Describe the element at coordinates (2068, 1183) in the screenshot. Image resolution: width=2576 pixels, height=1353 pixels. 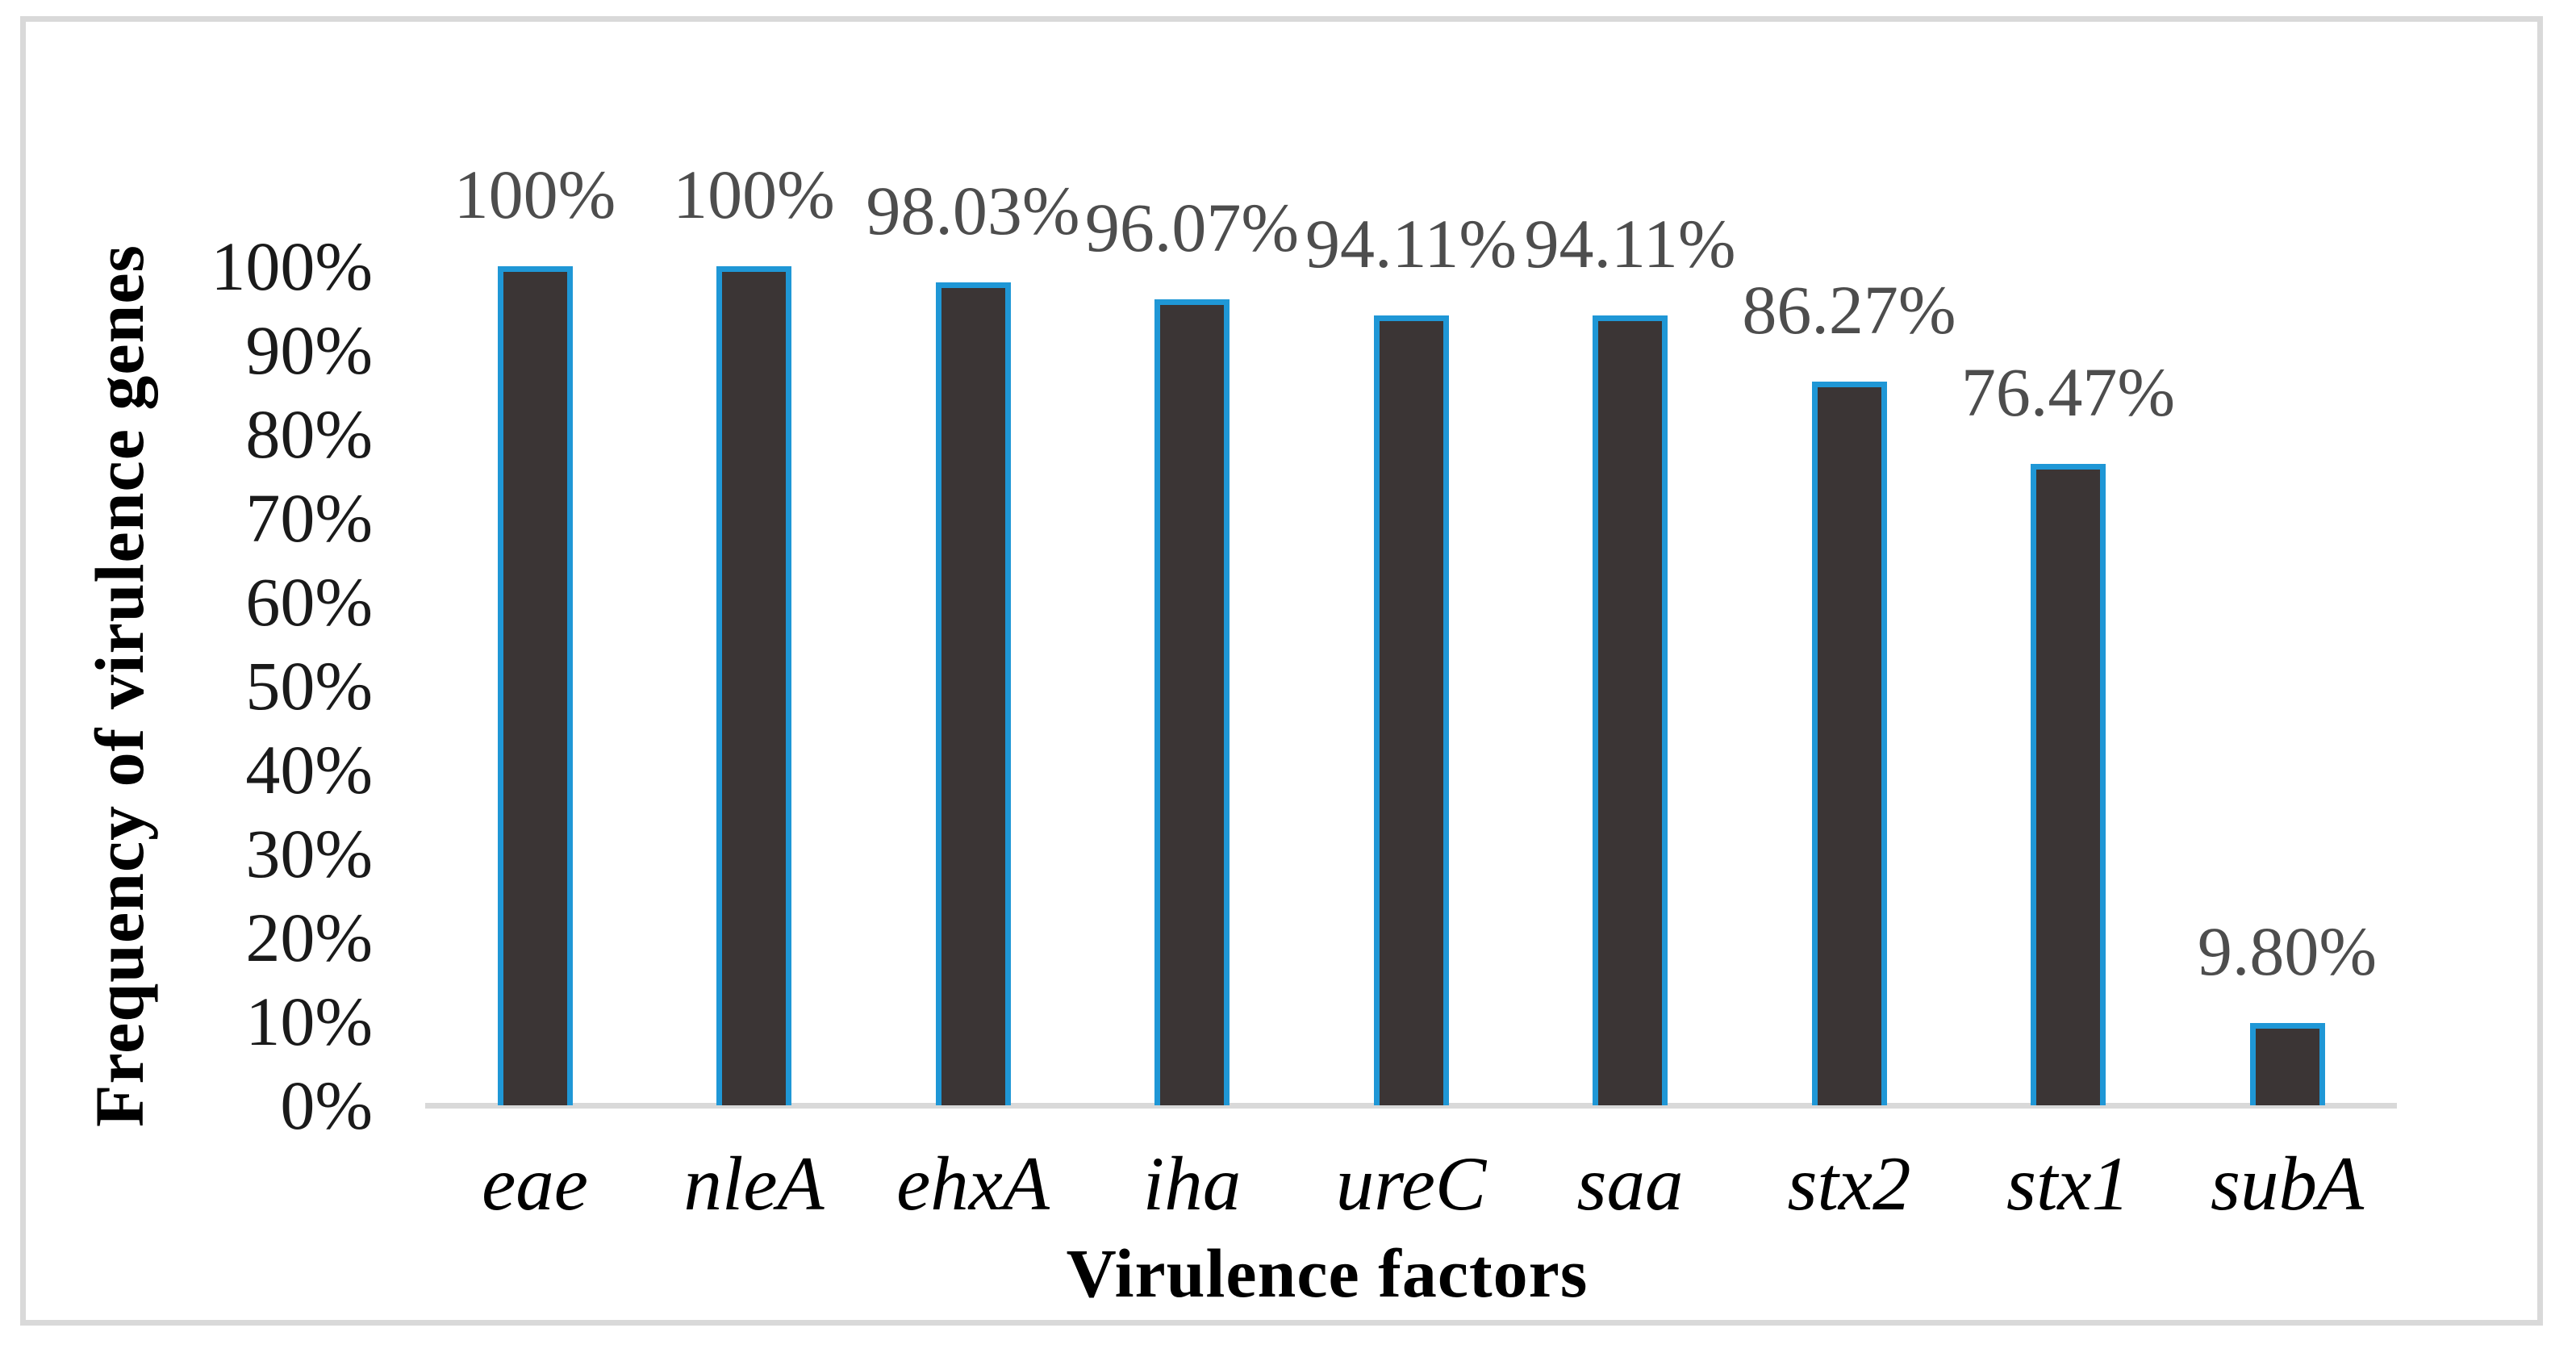
I see `category-label-stx1: stx1` at that location.